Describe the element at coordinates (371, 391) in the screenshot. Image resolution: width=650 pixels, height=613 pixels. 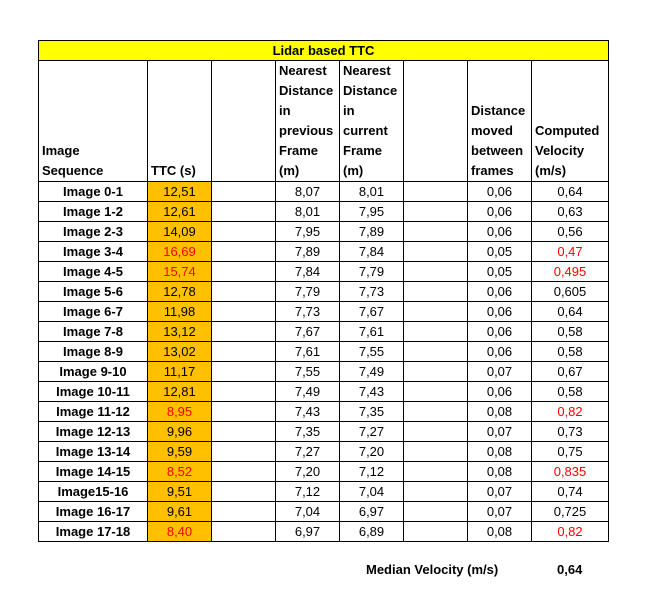
I see `nearest-curr-value: 7,43` at that location.